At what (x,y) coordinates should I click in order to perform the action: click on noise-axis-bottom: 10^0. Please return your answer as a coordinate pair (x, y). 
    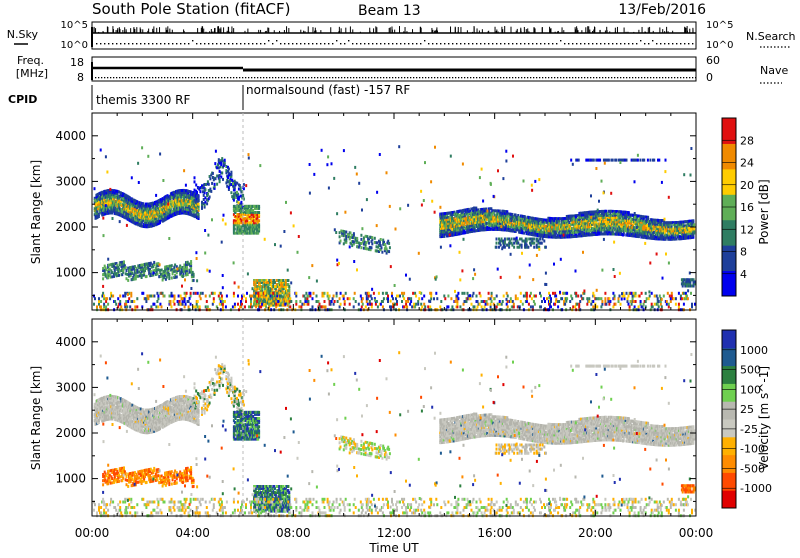
    Looking at the image, I should click on (74, 45).